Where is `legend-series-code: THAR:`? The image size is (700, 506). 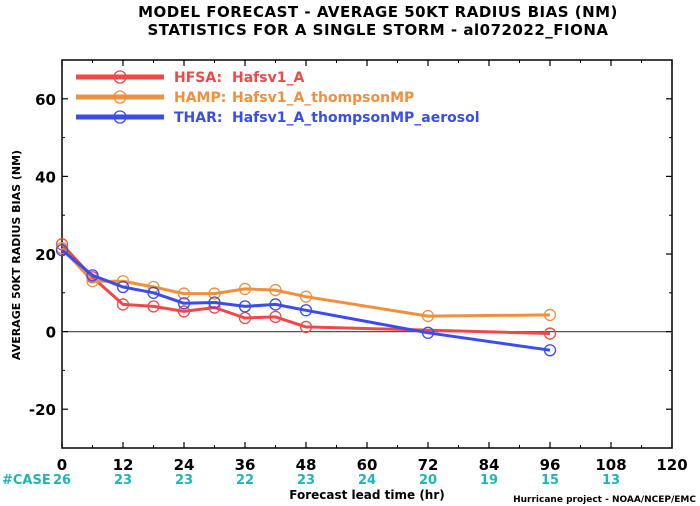
legend-series-code: THAR: is located at coordinates (198, 118).